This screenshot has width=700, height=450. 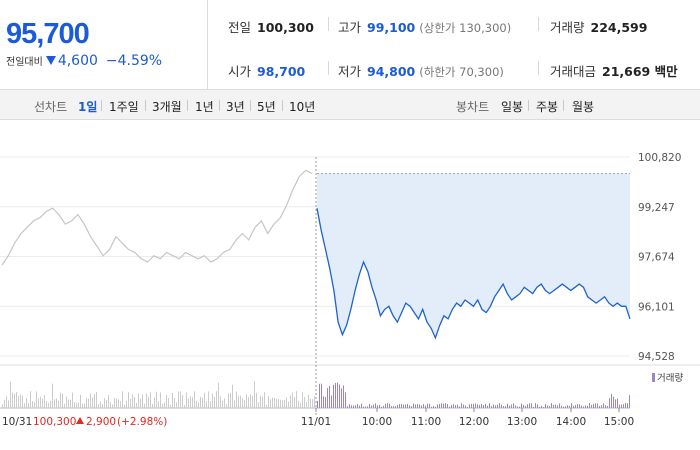 I want to click on change-label: 전일대비, so click(x=24, y=62).